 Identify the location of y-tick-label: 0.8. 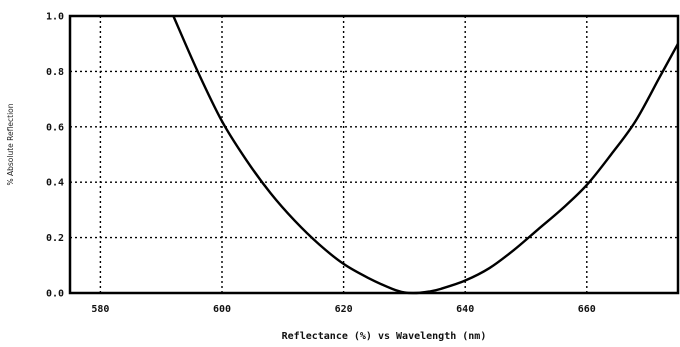
(55, 72).